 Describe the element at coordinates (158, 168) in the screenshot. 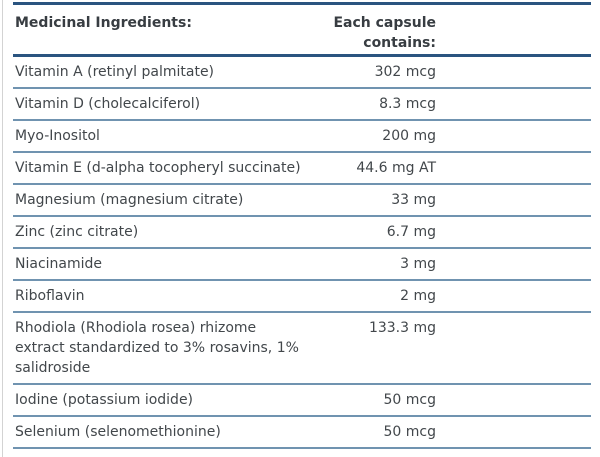

I see `ingredient-name-cell: Vitamin E (d-alpha tocopheryl succinate)` at that location.